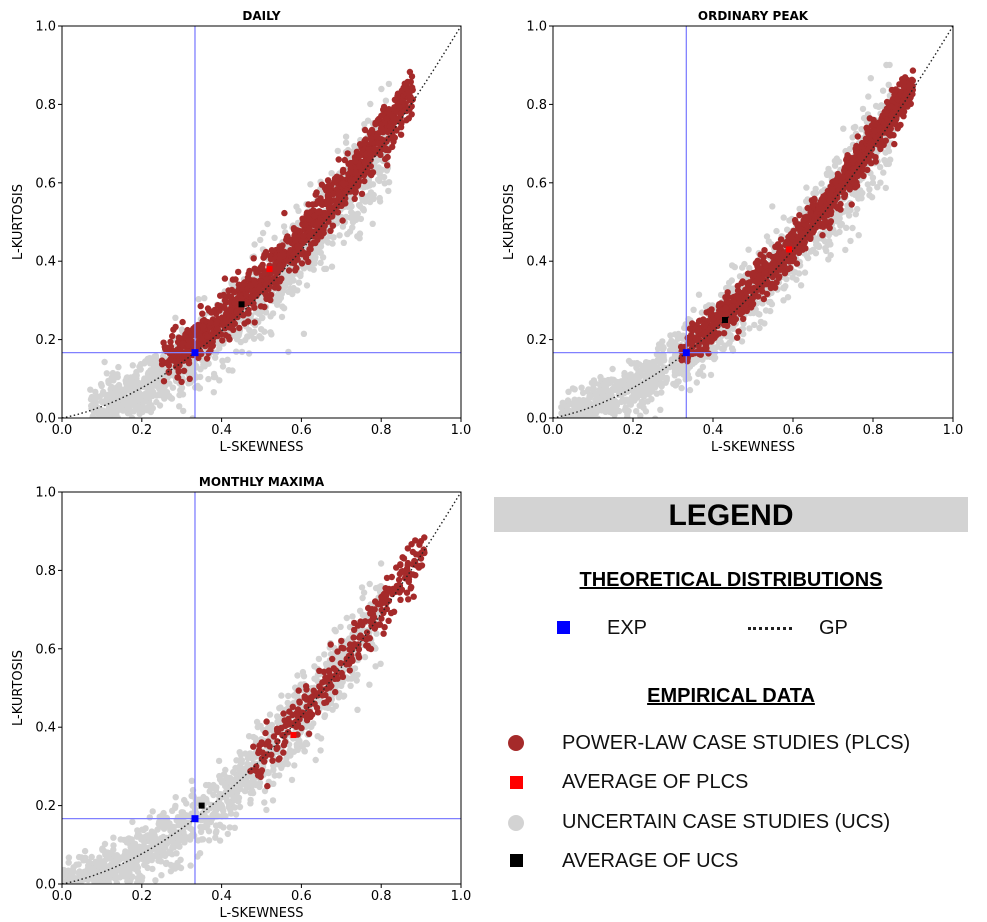 This screenshot has width=987, height=922. What do you see at coordinates (287, 227) in the screenshot?
I see `plcs-points` at bounding box center [287, 227].